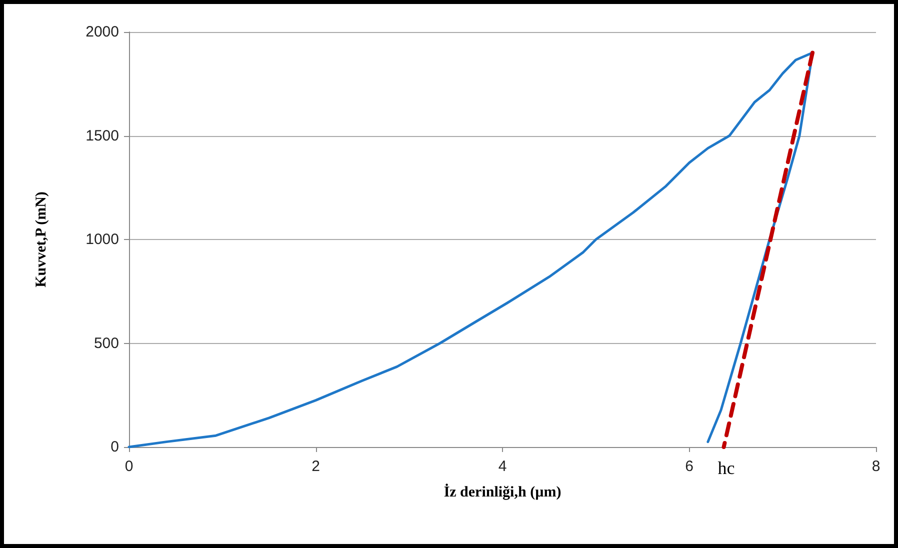  What do you see at coordinates (114, 447) in the screenshot?
I see `y-tick-label: 0` at bounding box center [114, 447].